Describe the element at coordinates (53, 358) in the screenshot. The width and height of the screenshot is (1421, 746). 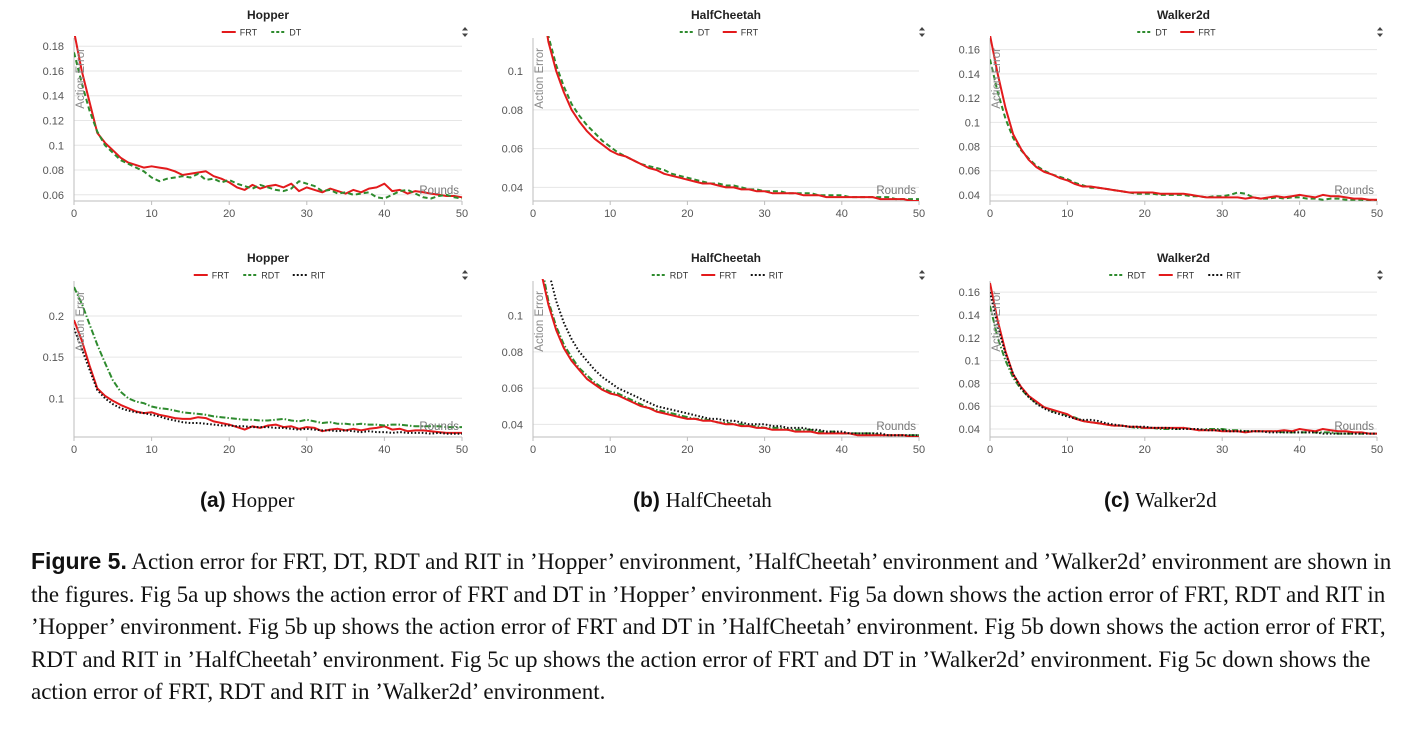
I see `y-tick-label: 0.15` at that location.